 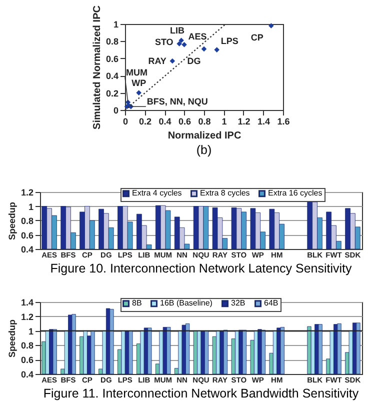 What do you see at coordinates (178, 30) in the screenshot?
I see `annotation: LIB` at bounding box center [178, 30].